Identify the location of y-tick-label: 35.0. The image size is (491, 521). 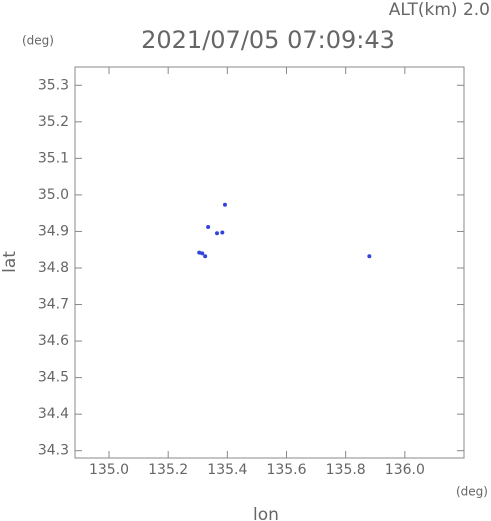
(53, 195).